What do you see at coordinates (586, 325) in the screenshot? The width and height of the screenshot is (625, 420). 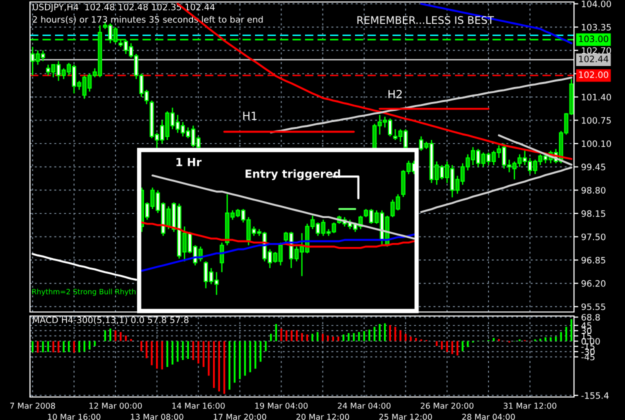 I see `y-tick-label: 45` at bounding box center [586, 325].